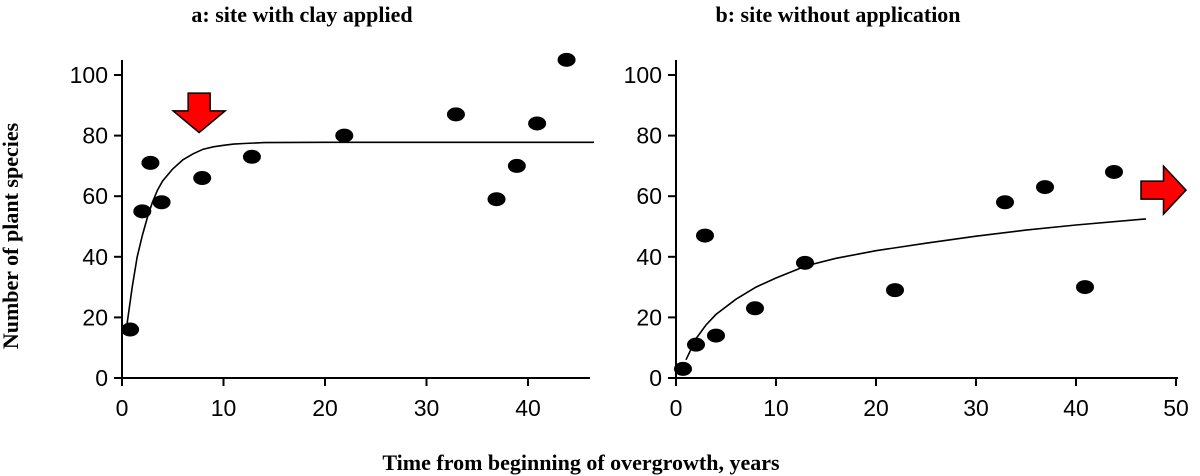 This screenshot has height=476, width=1200. I want to click on panel-a-y-tick-label: 20, so click(95, 317).